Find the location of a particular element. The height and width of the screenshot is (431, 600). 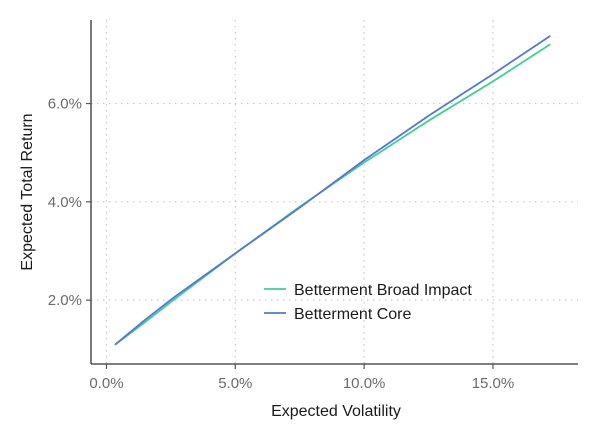

y-tick-label: 6.0% is located at coordinates (65, 104).